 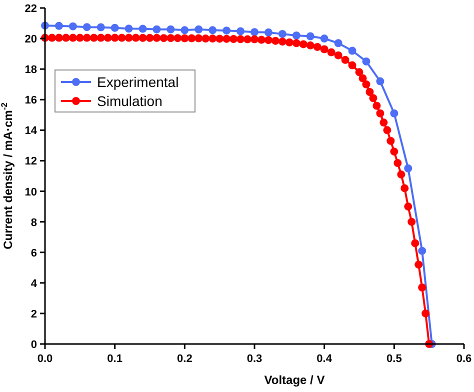 What do you see at coordinates (114, 359) in the screenshot?
I see `x-tick-label: 0.1` at bounding box center [114, 359].